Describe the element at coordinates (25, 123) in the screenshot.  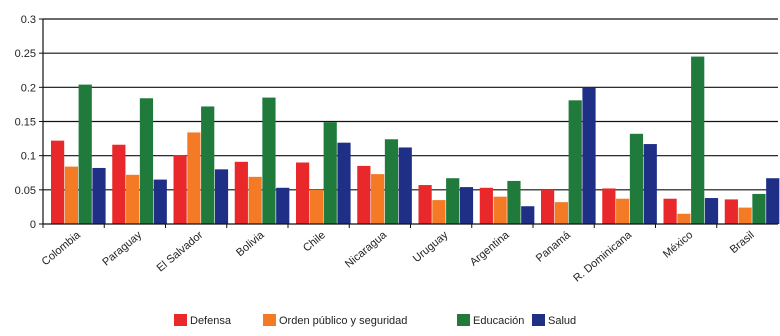
I see `y-tick-label: 0.15` at that location.